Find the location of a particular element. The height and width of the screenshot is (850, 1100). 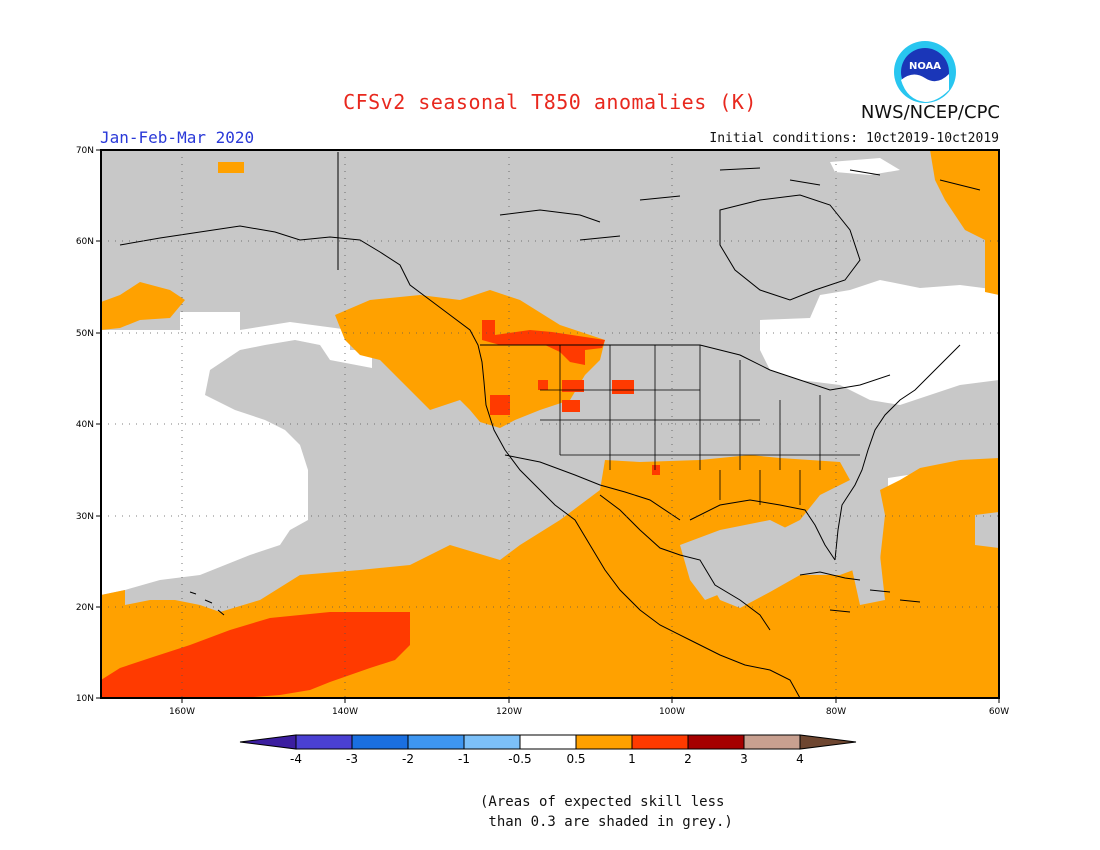

noaa-logo-icon: NOAA is located at coordinates (925, 72).